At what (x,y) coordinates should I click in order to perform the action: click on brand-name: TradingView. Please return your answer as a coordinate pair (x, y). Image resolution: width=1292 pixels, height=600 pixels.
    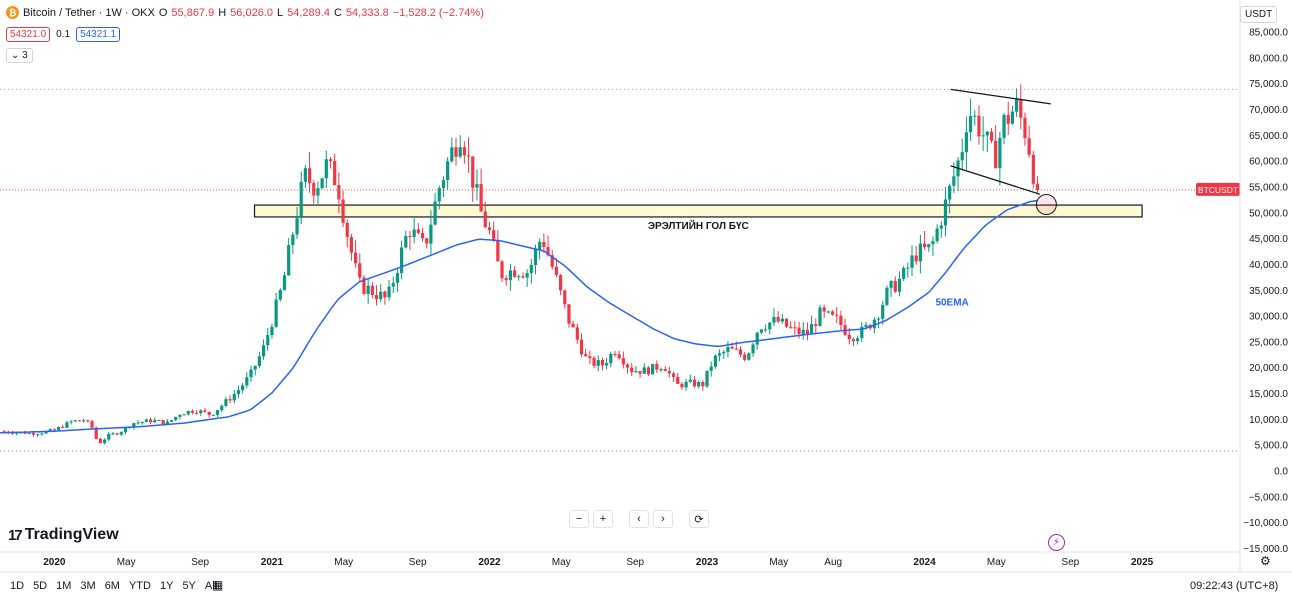
    Looking at the image, I should click on (71, 534).